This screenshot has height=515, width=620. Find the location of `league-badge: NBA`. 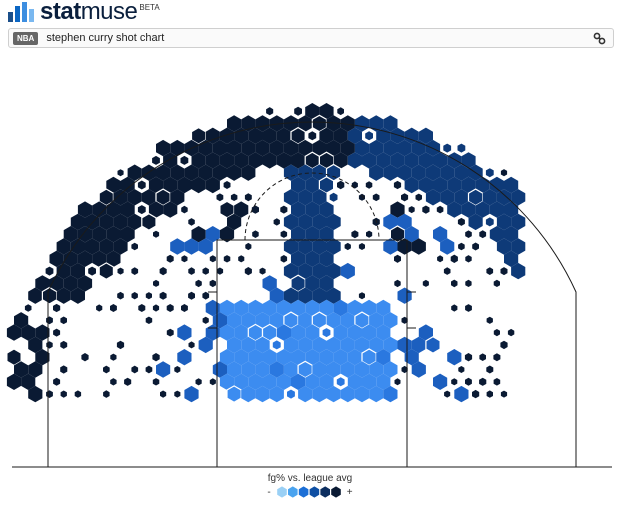

league-badge: NBA is located at coordinates (26, 38).